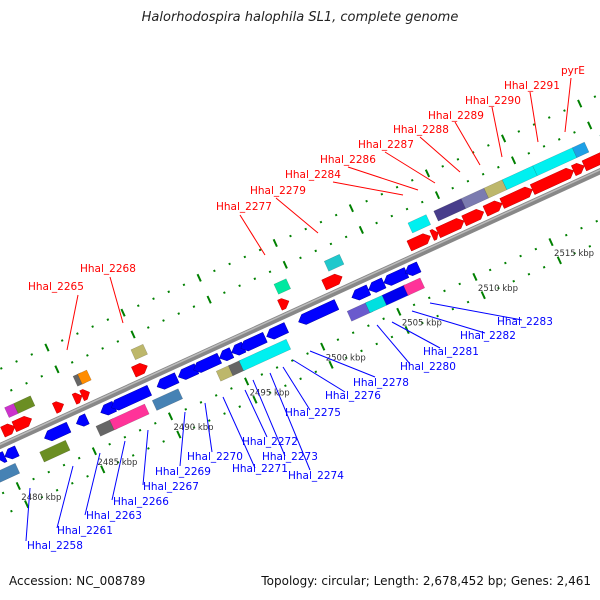  Describe the element at coordinates (194, 428) in the screenshot. I see `tick-label: 2490 kbp` at that location.